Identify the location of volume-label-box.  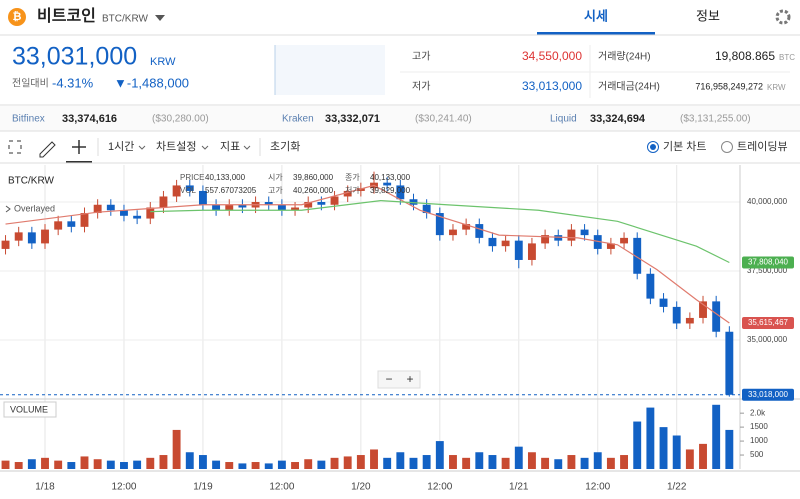
(30, 409).